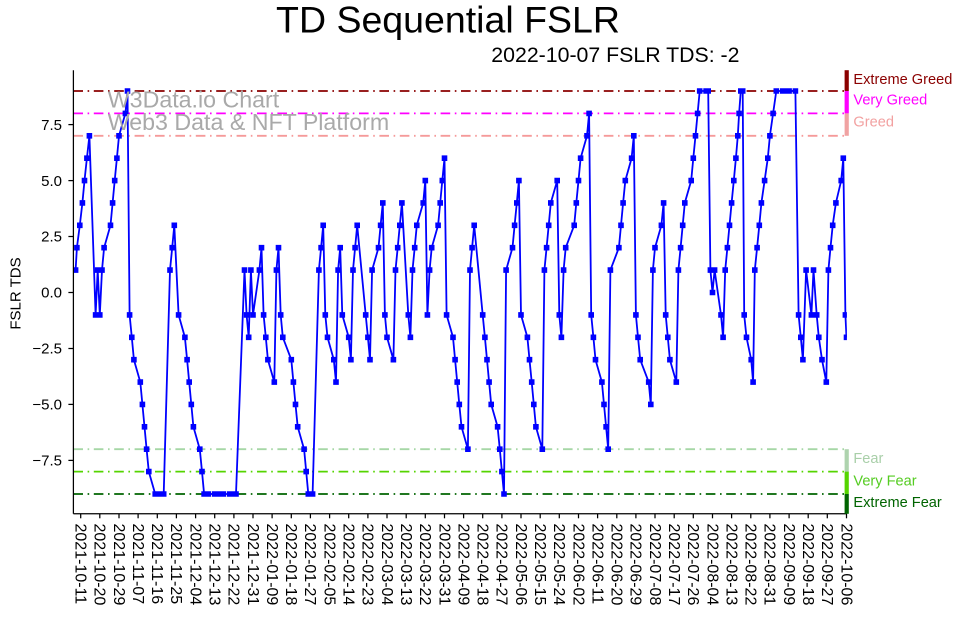  I want to click on svg-text: 2022-04-09, so click(462, 565).